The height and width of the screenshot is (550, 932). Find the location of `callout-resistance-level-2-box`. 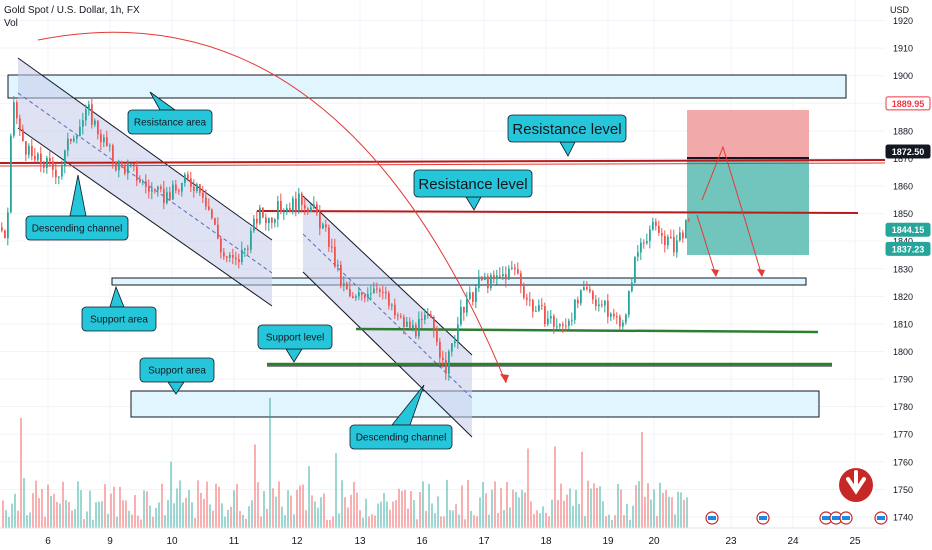

callout-resistance-level-2-box is located at coordinates (473, 183).